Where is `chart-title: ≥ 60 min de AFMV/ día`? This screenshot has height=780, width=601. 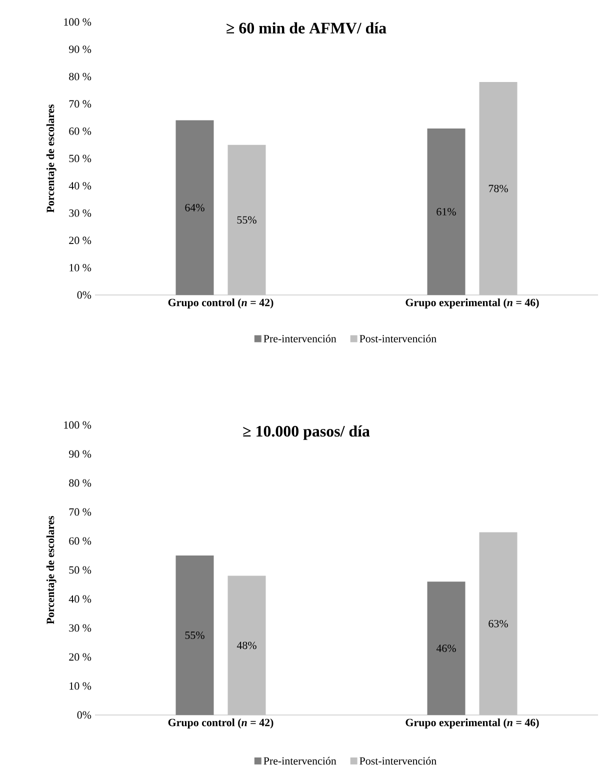
chart-title: ≥ 60 min de AFMV/ día is located at coordinates (306, 28).